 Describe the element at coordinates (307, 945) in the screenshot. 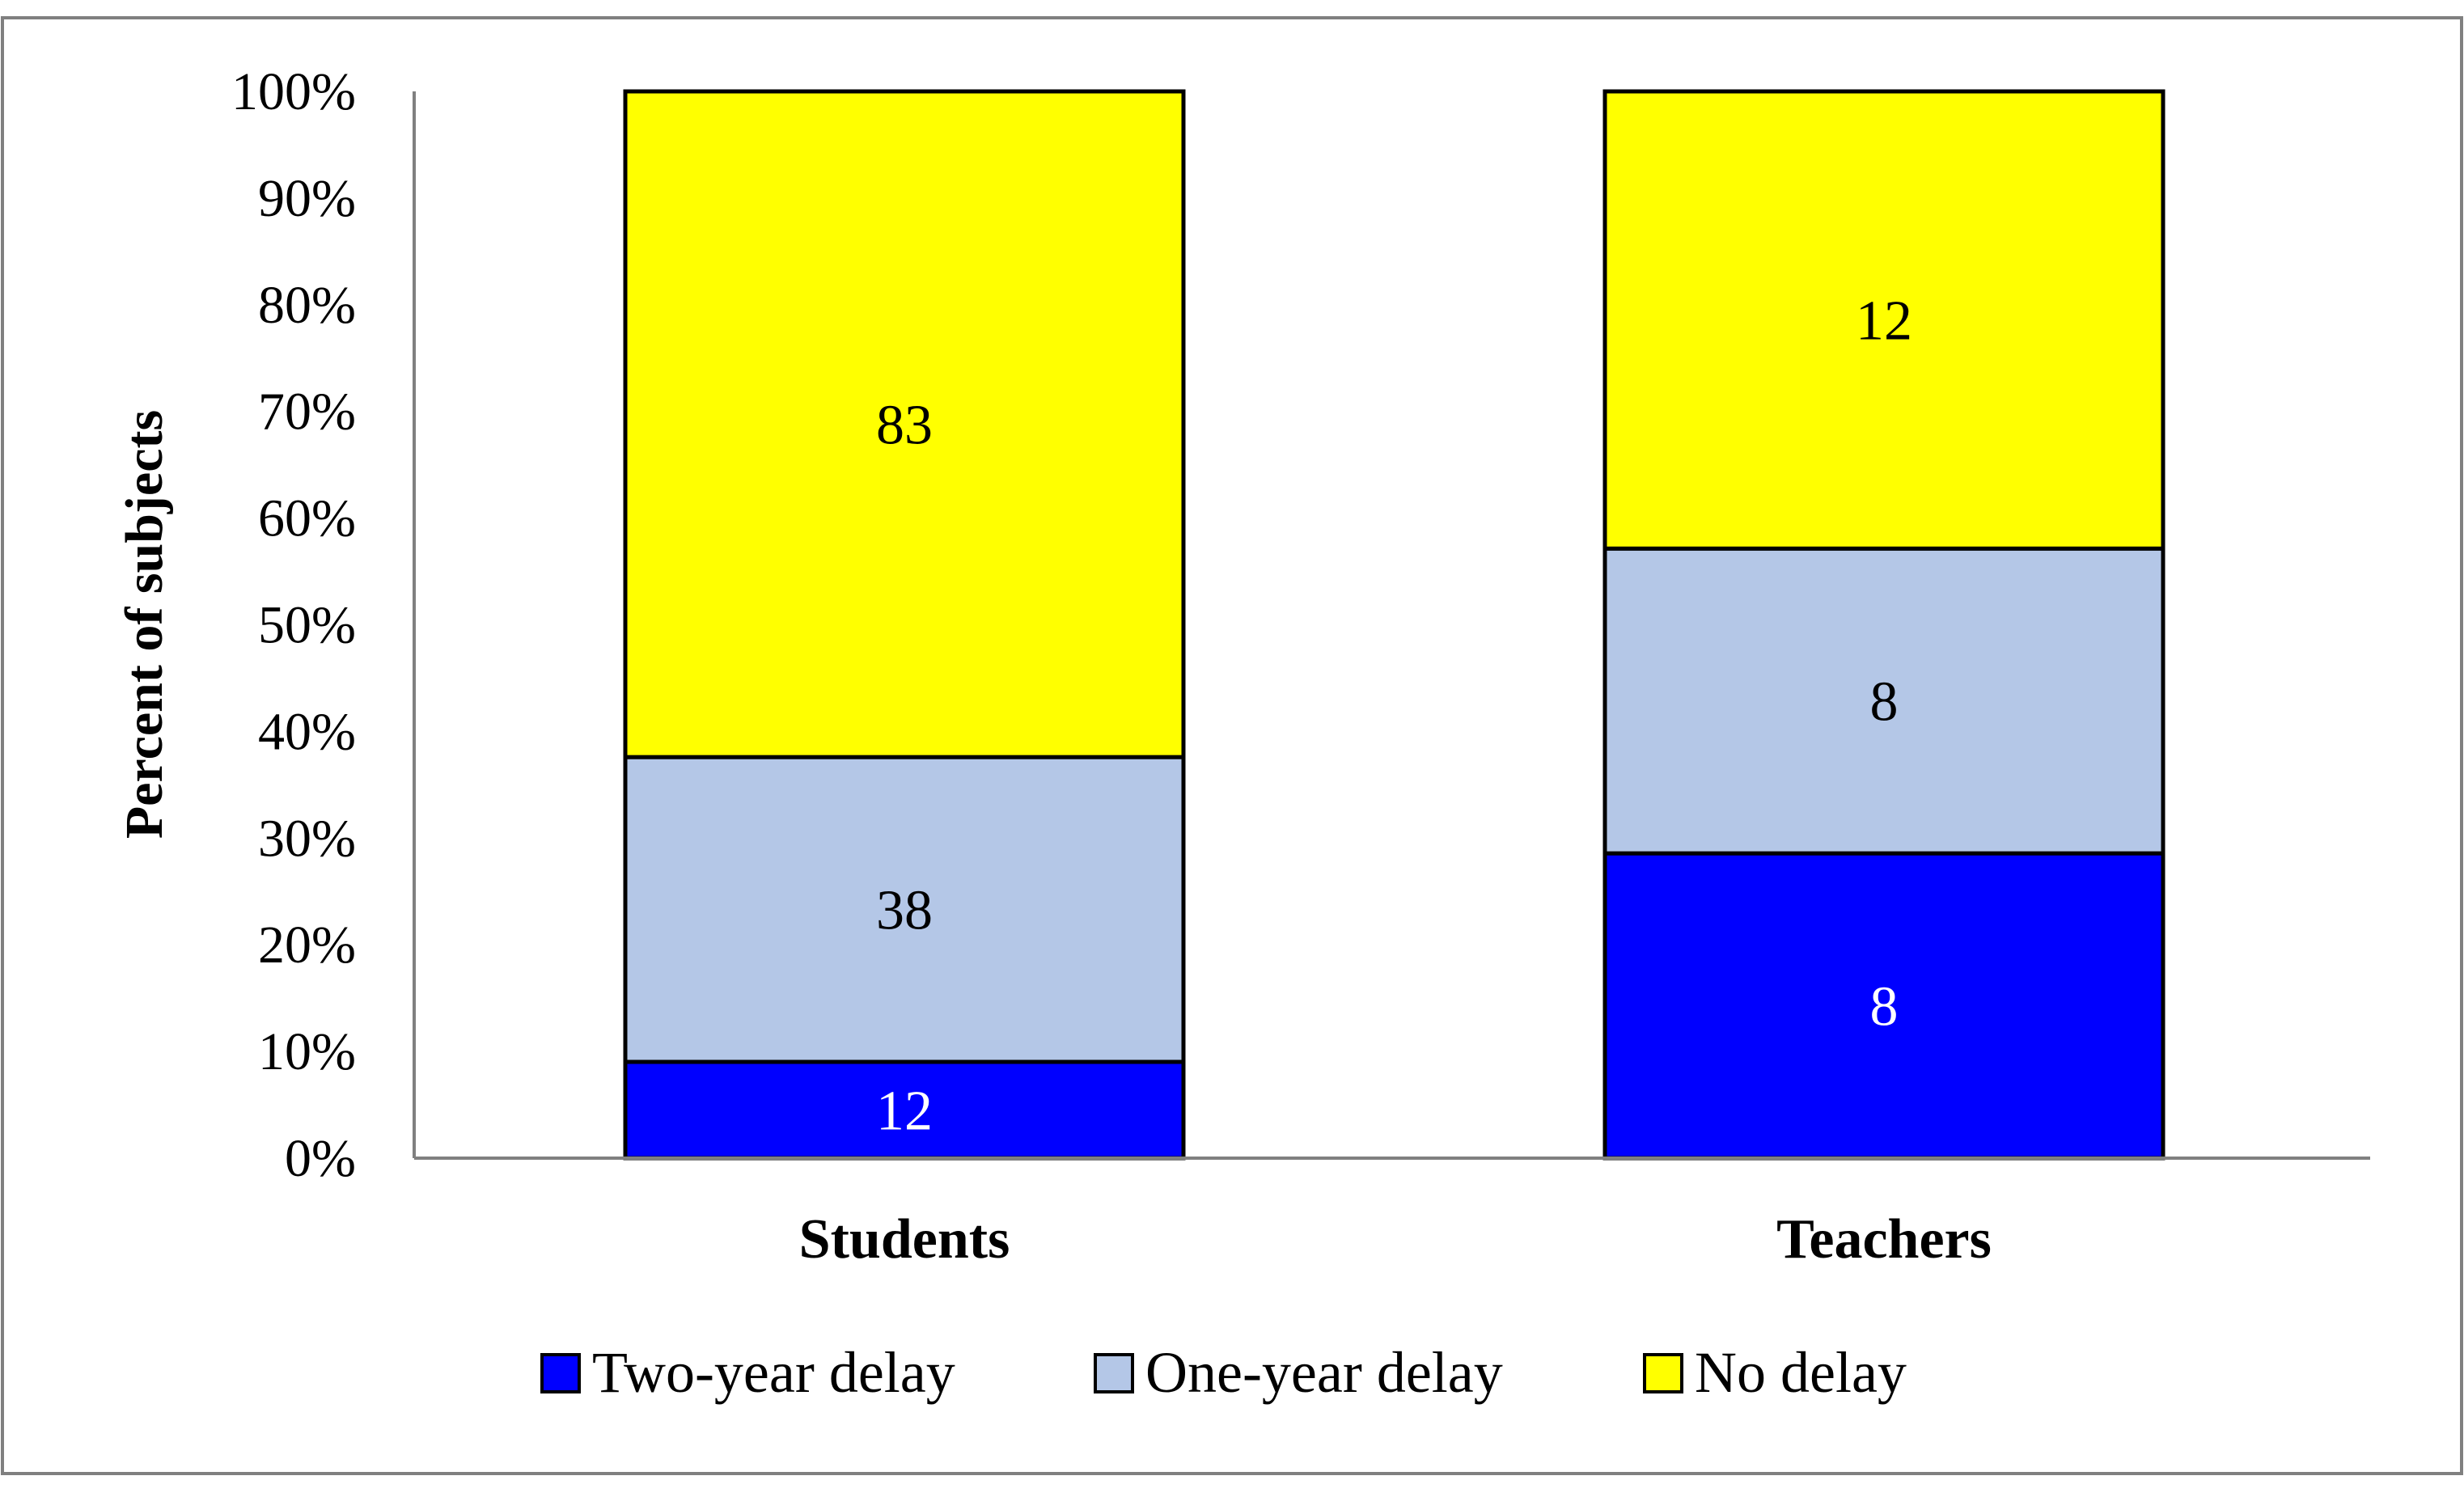

I see `y-tick-label: 20%` at that location.